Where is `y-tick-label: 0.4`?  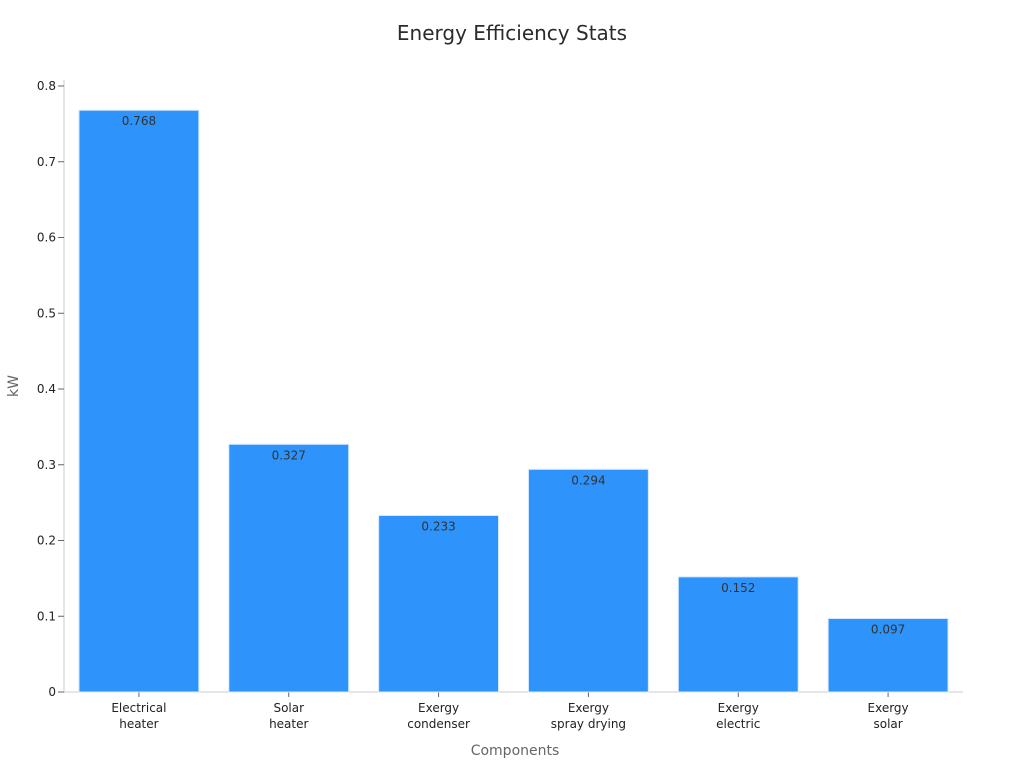
y-tick-label: 0.4 is located at coordinates (46, 389).